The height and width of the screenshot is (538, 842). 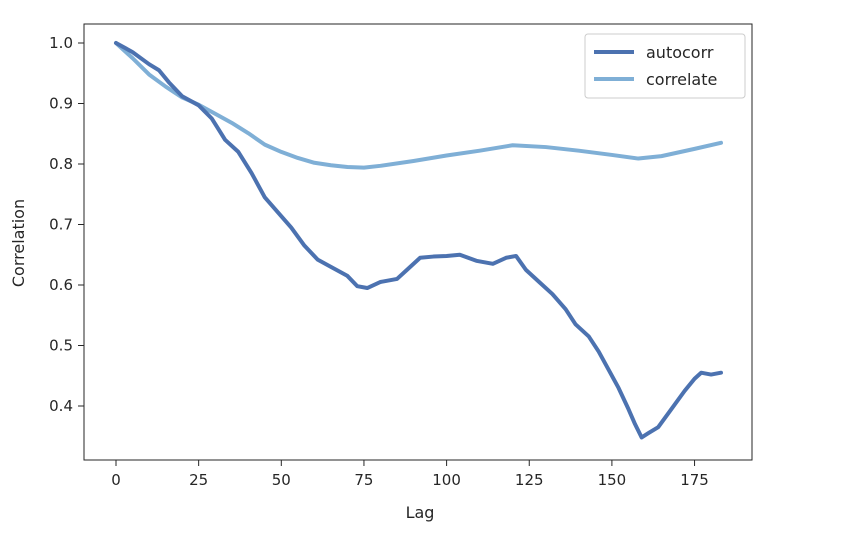 I want to click on x-tick-label: 75, so click(x=363, y=480).